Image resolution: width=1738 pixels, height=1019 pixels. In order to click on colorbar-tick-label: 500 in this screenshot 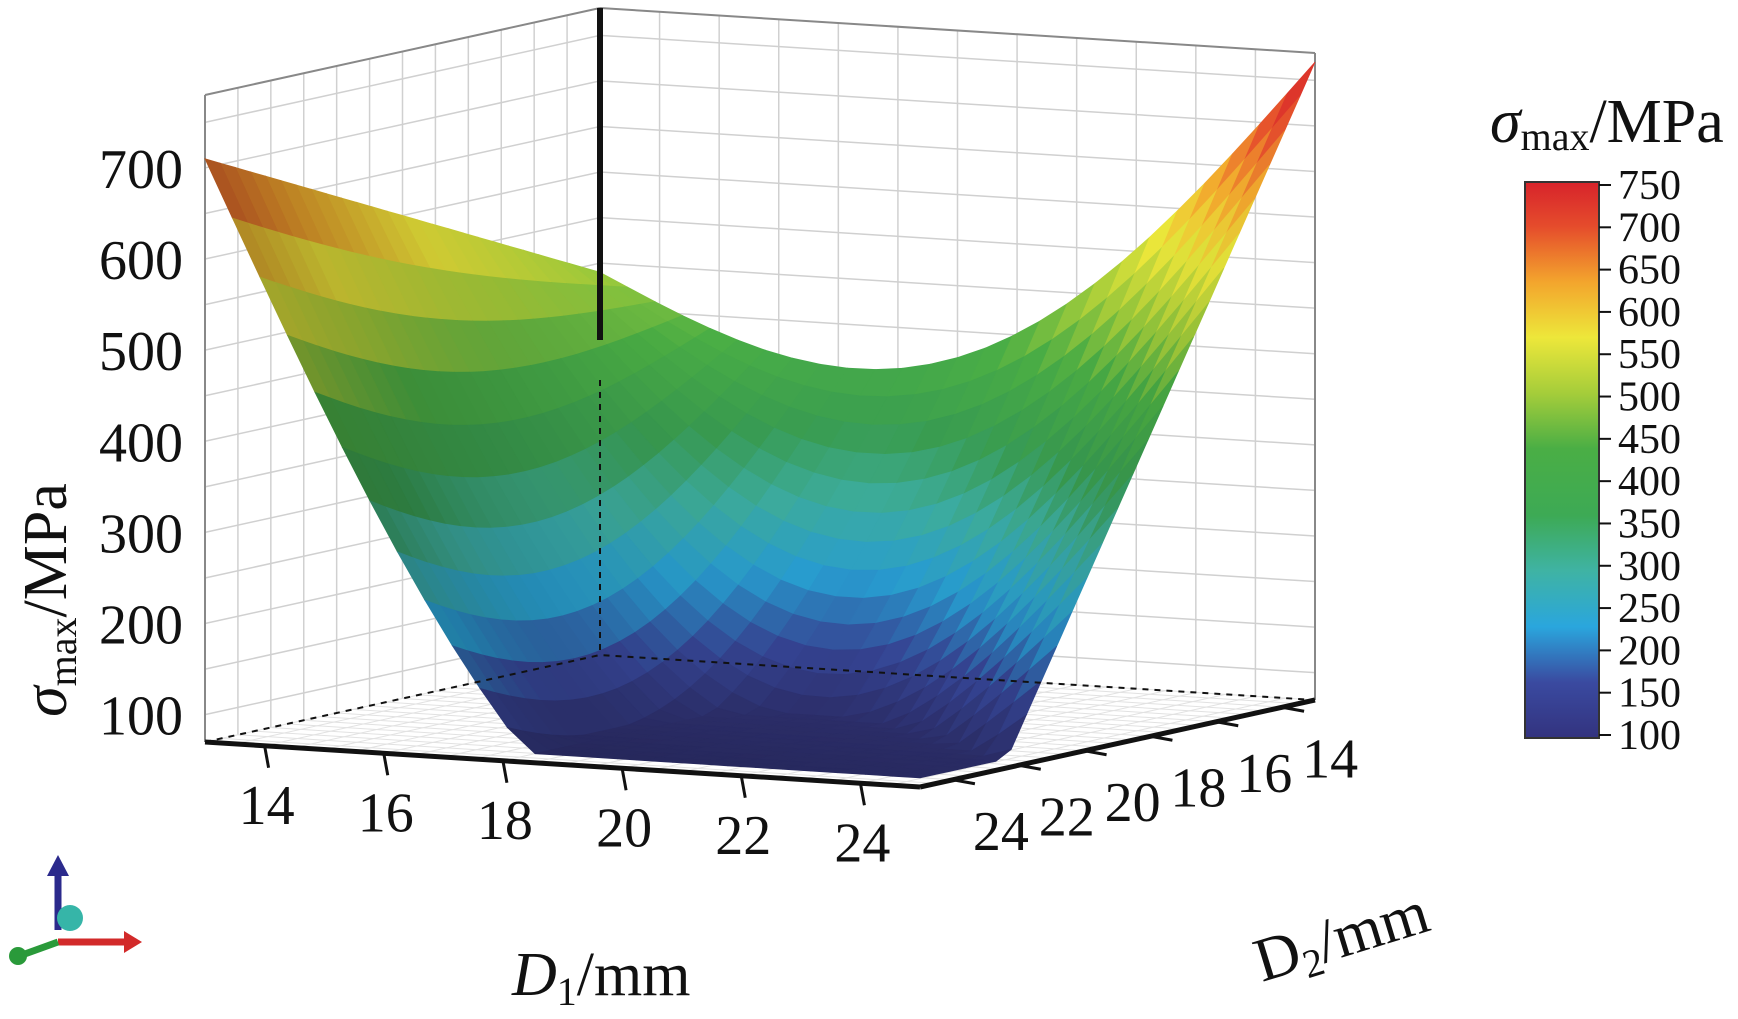, I will do `click(1649, 398)`.